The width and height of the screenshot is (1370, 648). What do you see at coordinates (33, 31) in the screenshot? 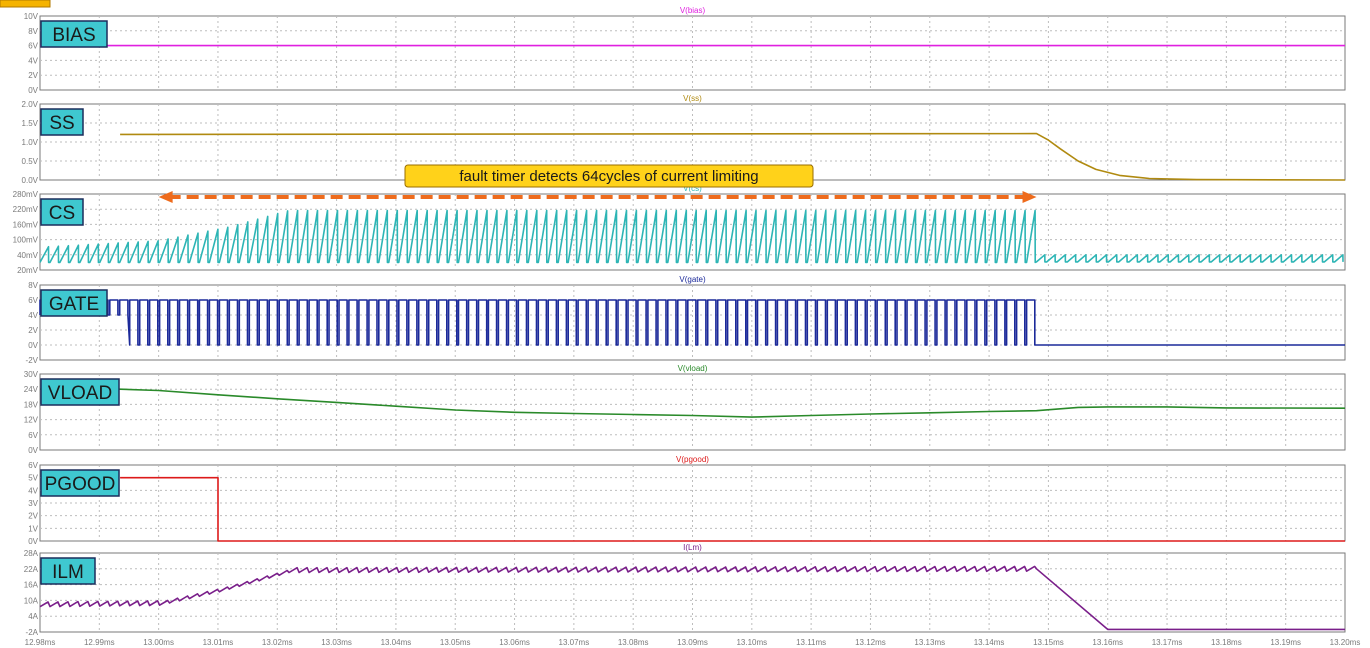
I see `bias-y-tick-label: 8V` at bounding box center [33, 31].